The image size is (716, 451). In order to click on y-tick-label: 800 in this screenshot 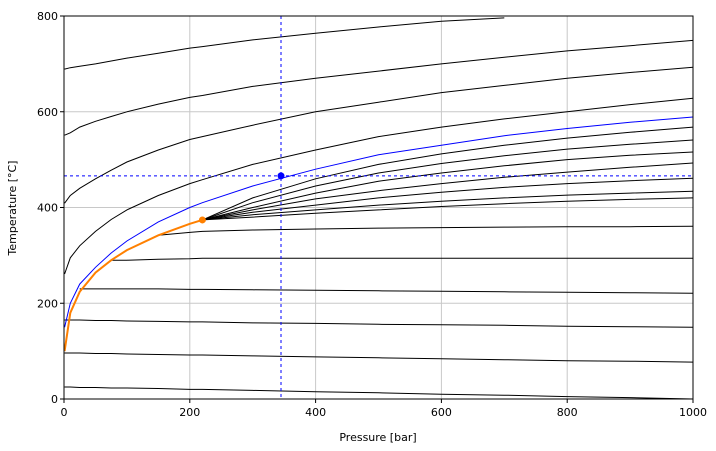, I will do `click(47, 16)`.